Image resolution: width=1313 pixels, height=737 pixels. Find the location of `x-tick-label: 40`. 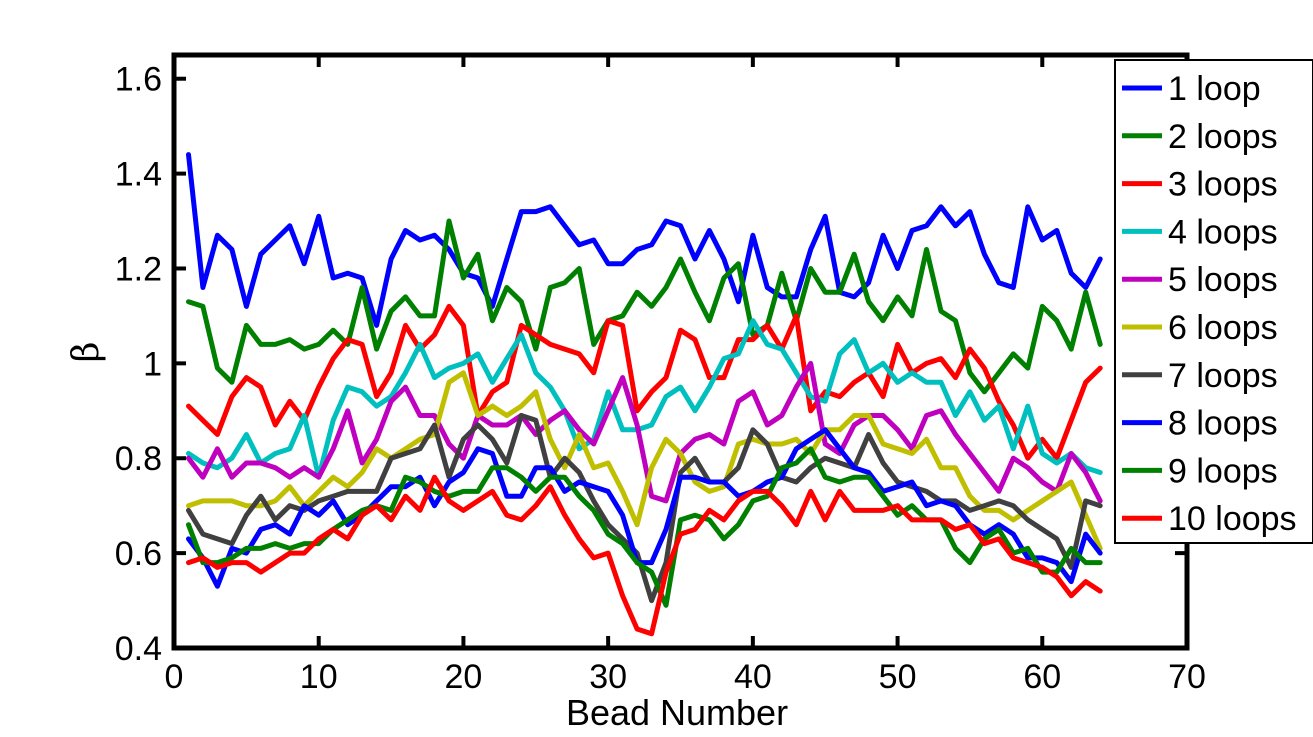

x-tick-label: 40 is located at coordinates (753, 677).